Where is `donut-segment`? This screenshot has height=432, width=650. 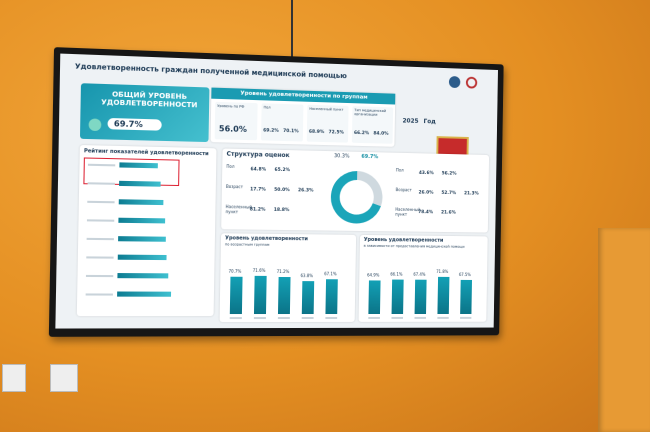 donut-segment is located at coordinates (368, 190).